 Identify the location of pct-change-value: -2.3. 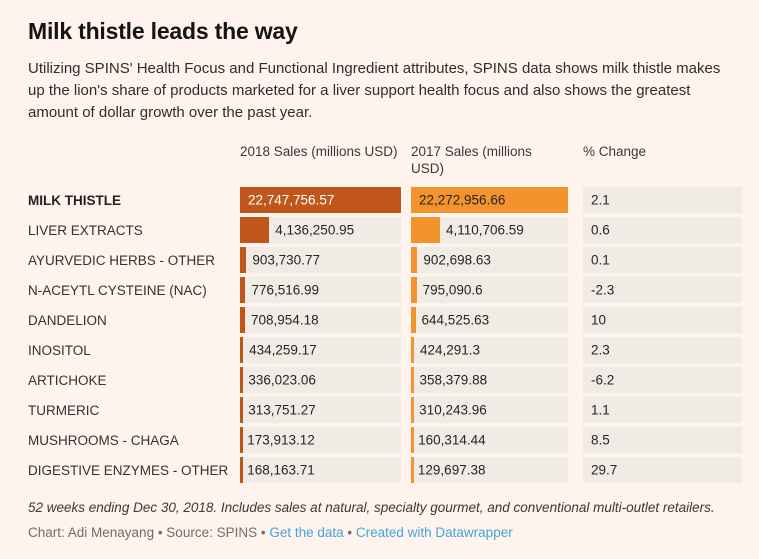
(603, 290).